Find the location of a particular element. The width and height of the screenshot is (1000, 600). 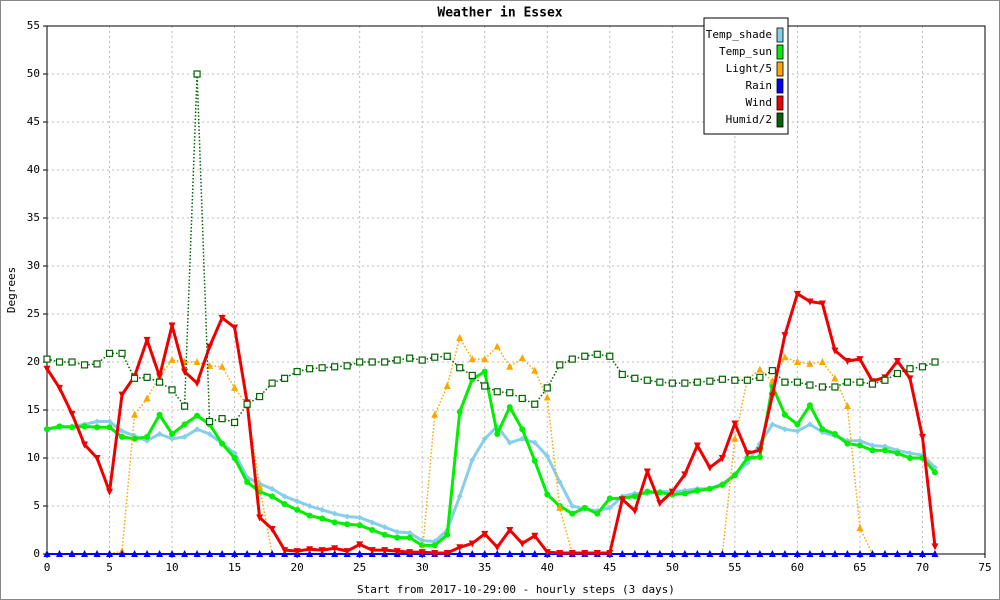

legend-label: Temp_shade is located at coordinates (739, 34).